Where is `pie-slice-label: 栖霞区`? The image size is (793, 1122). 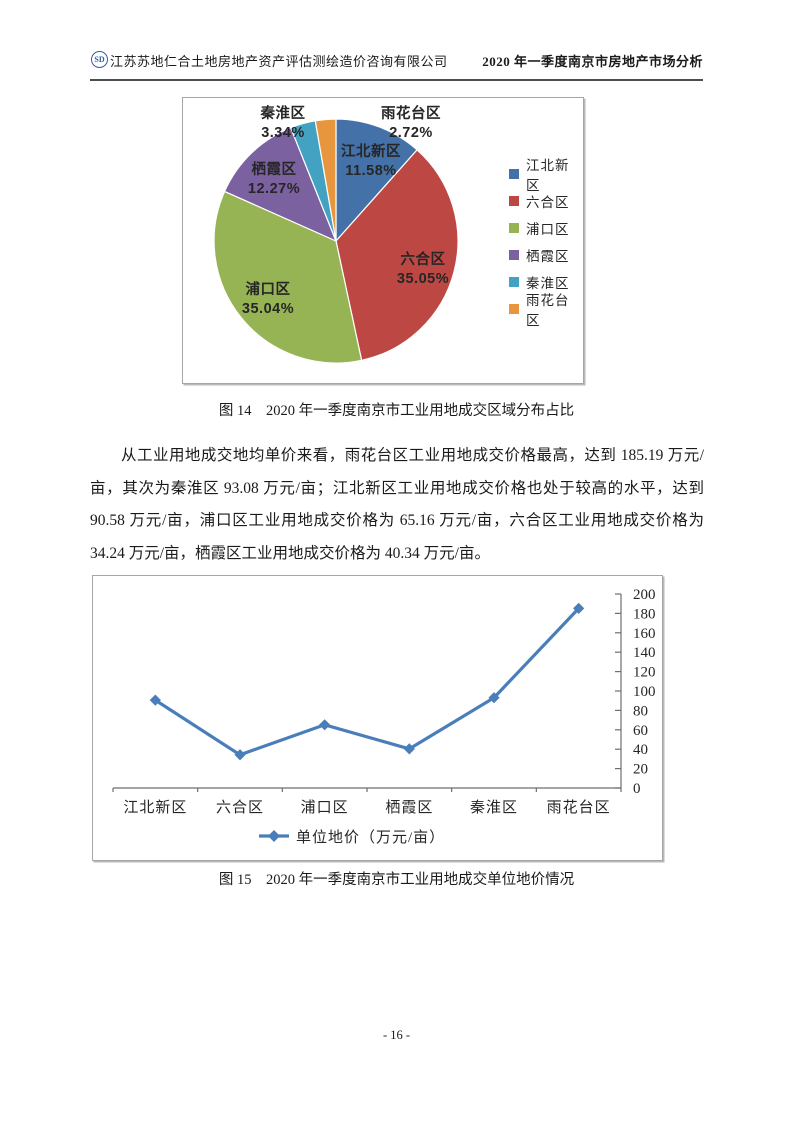 pie-slice-label: 栖霞区 is located at coordinates (274, 169).